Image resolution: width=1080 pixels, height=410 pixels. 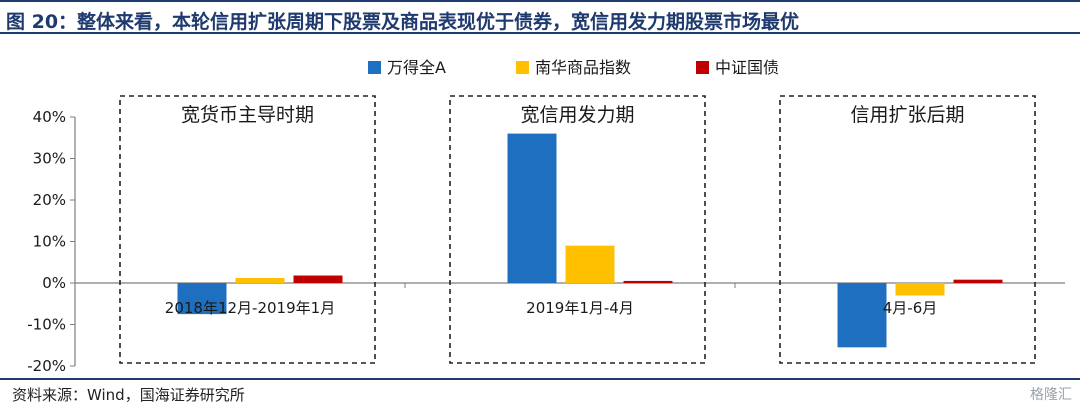 I want to click on y-tick-label: 20%, so click(x=49, y=200).